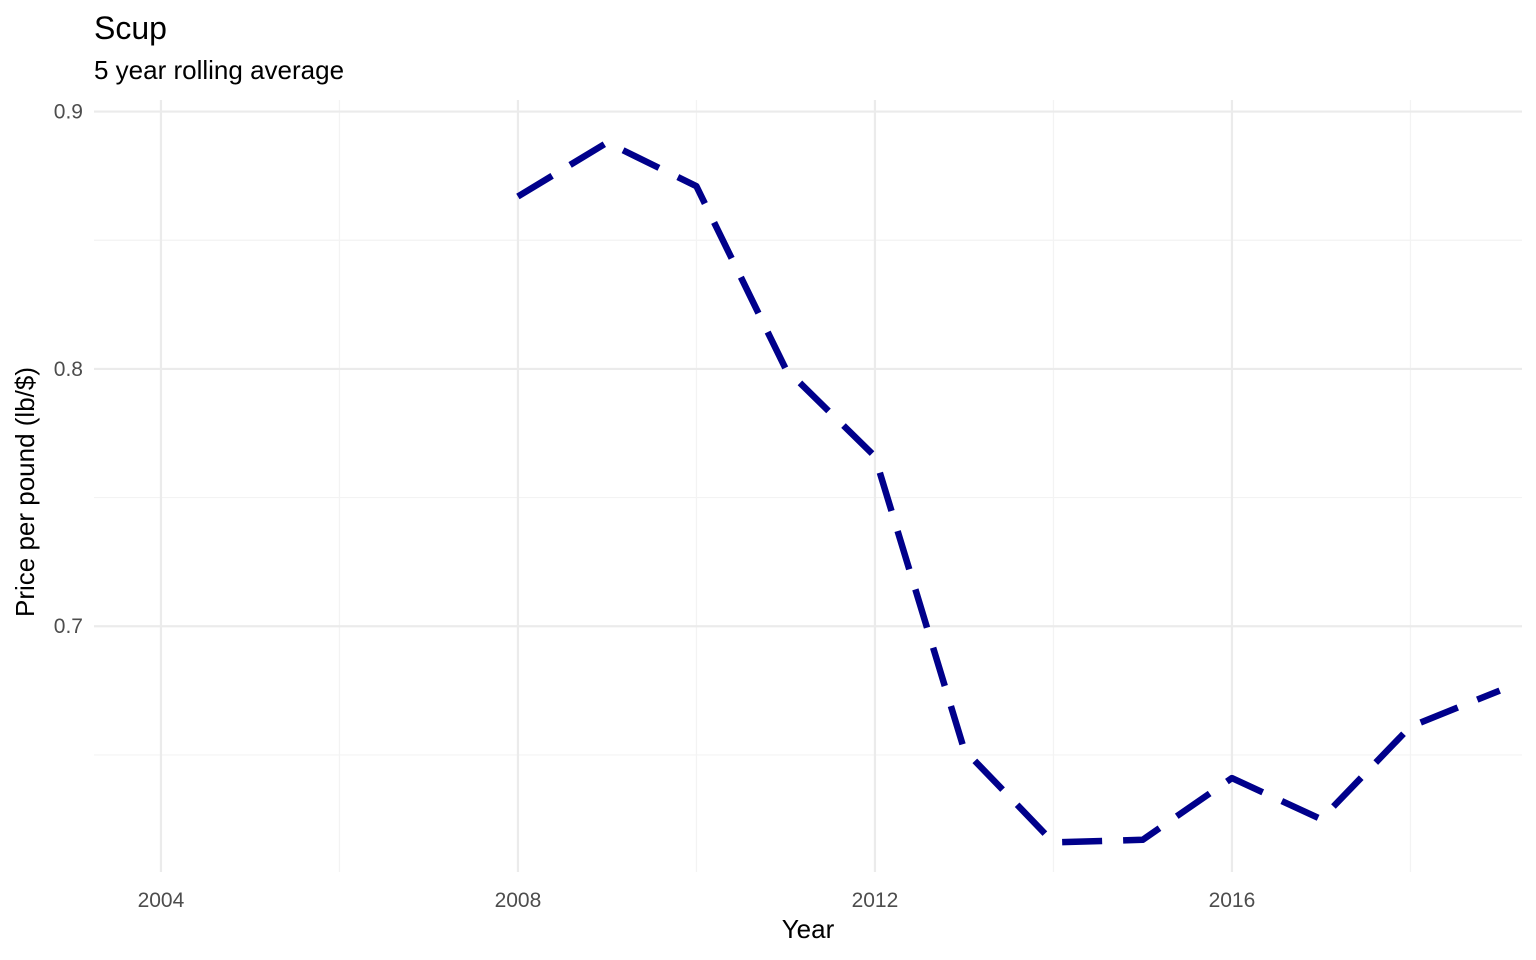 The image size is (1536, 960). What do you see at coordinates (518, 900) in the screenshot?
I see `x-tick-label: 2008` at bounding box center [518, 900].